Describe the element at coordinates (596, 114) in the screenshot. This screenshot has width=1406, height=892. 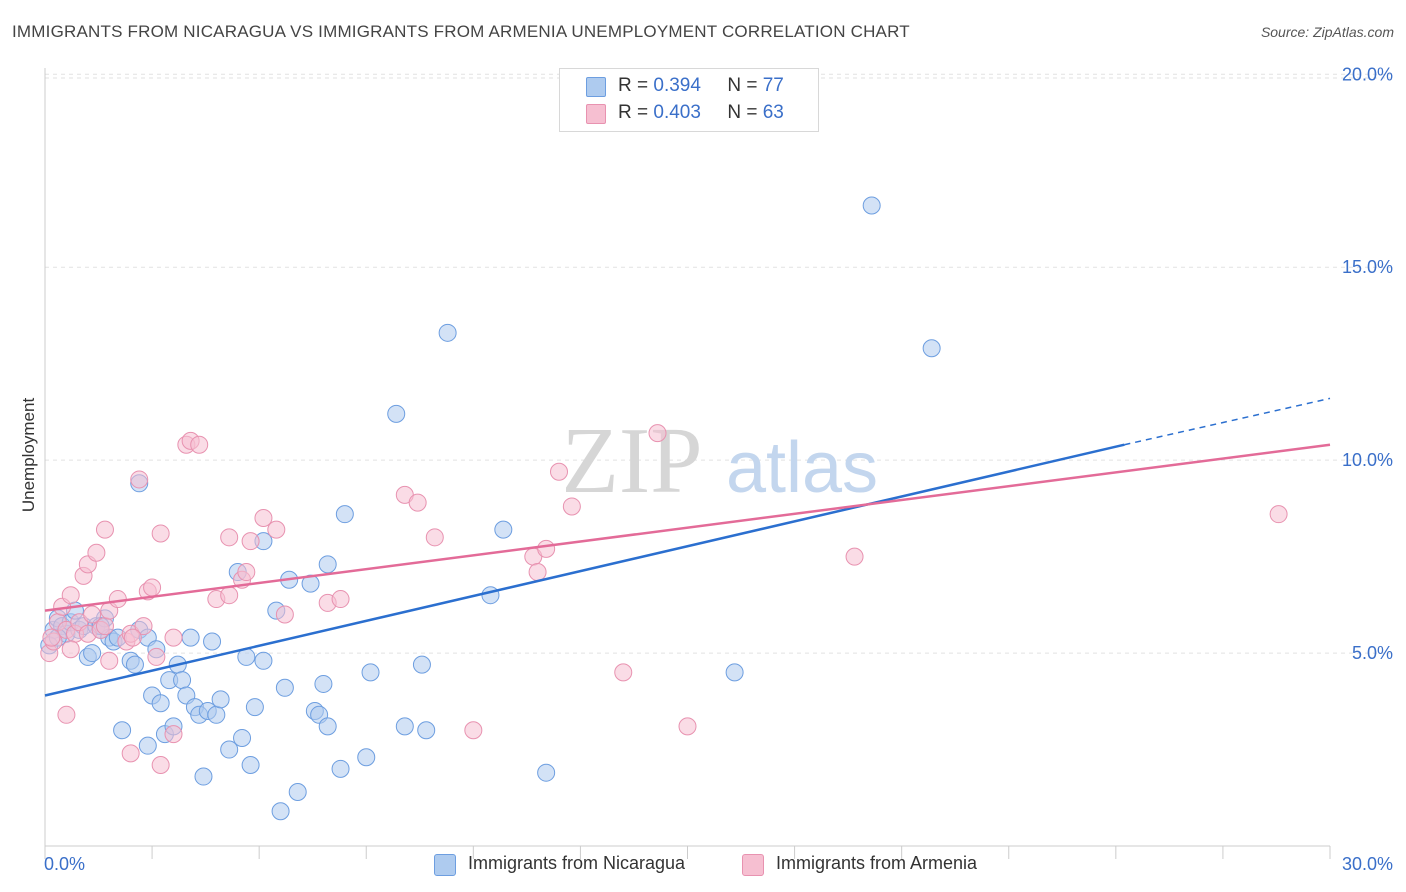
I see `legend-swatch-pink` at that location.